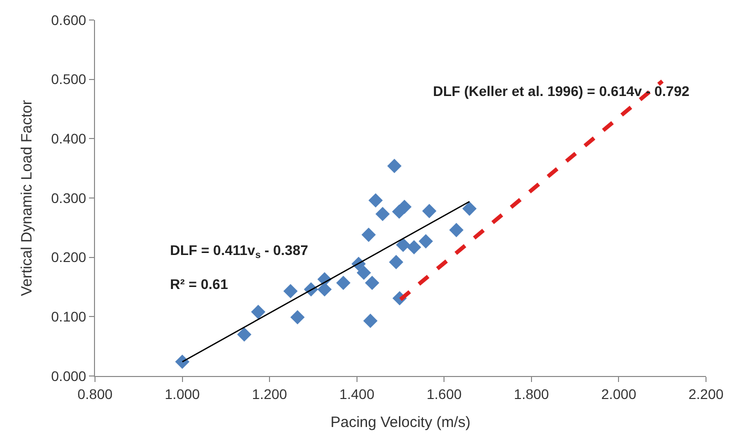  What do you see at coordinates (68, 198) in the screenshot?
I see `y-tick-label: 0.300` at bounding box center [68, 198].